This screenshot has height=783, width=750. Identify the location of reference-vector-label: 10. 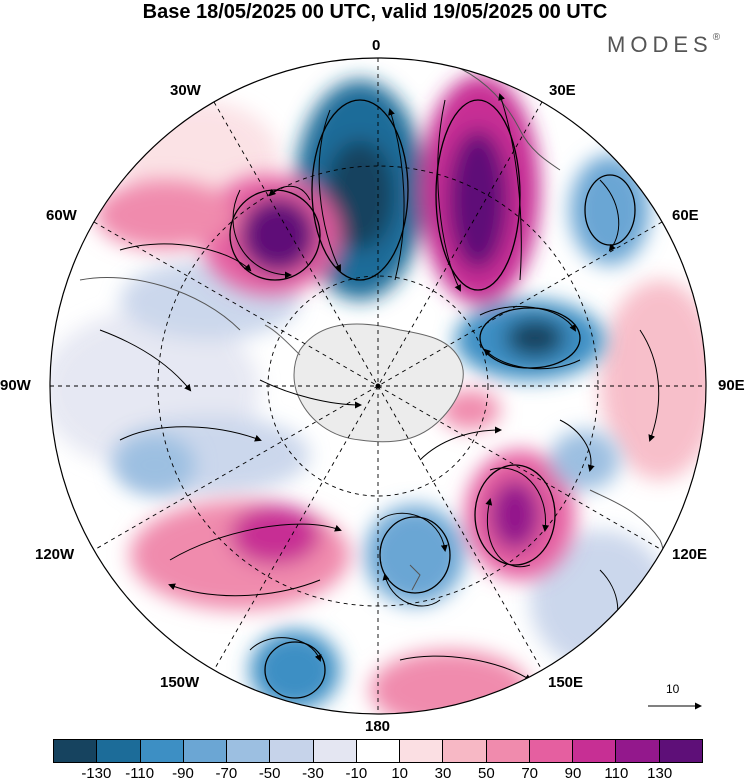
(673, 689).